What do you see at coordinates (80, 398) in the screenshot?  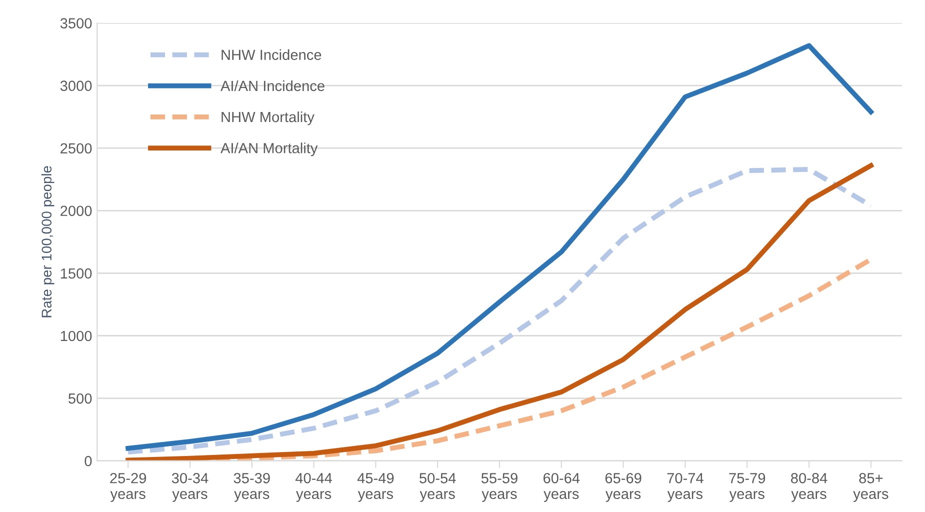 I see `y-tick-label: 500` at bounding box center [80, 398].